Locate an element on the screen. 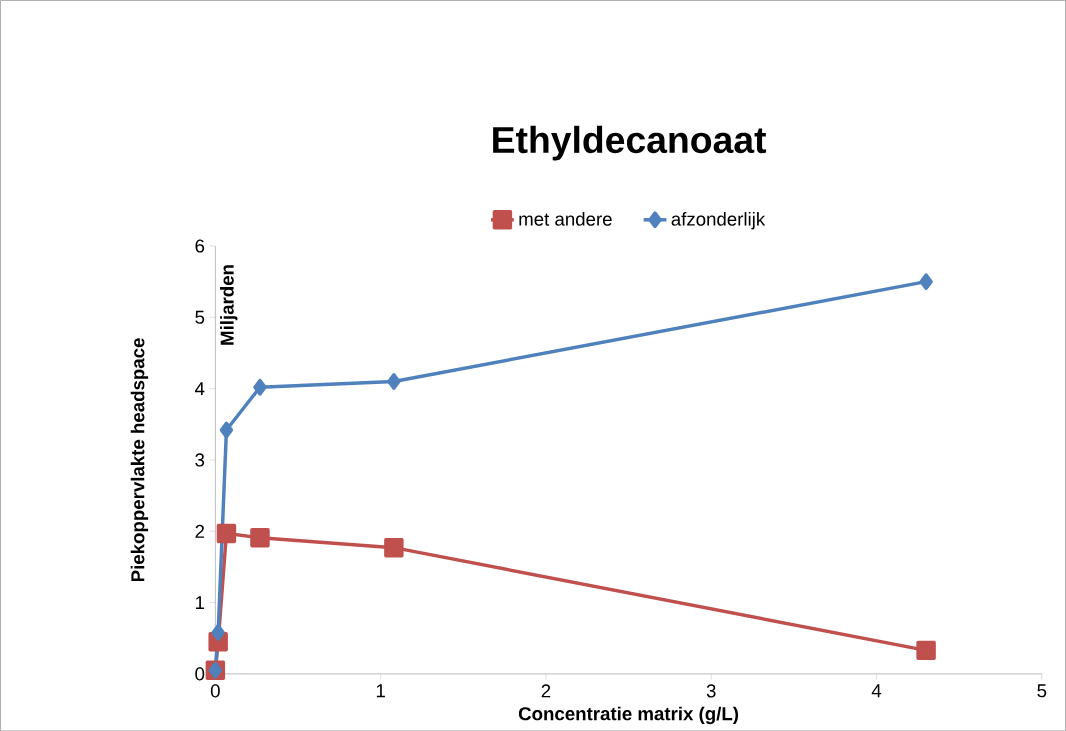 This screenshot has width=1066, height=731. x-tick-label: 2 is located at coordinates (546, 691).